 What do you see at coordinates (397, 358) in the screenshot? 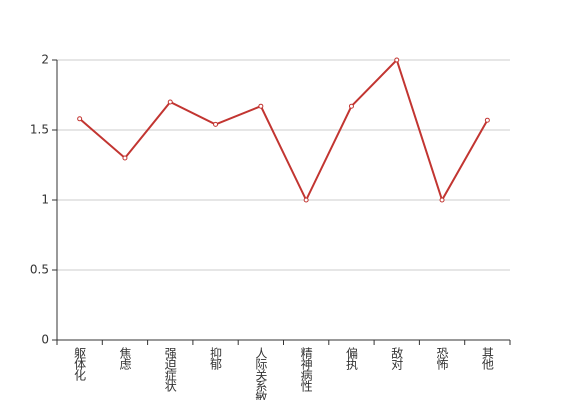
I see `x-tick-label: 敌对` at bounding box center [397, 358].